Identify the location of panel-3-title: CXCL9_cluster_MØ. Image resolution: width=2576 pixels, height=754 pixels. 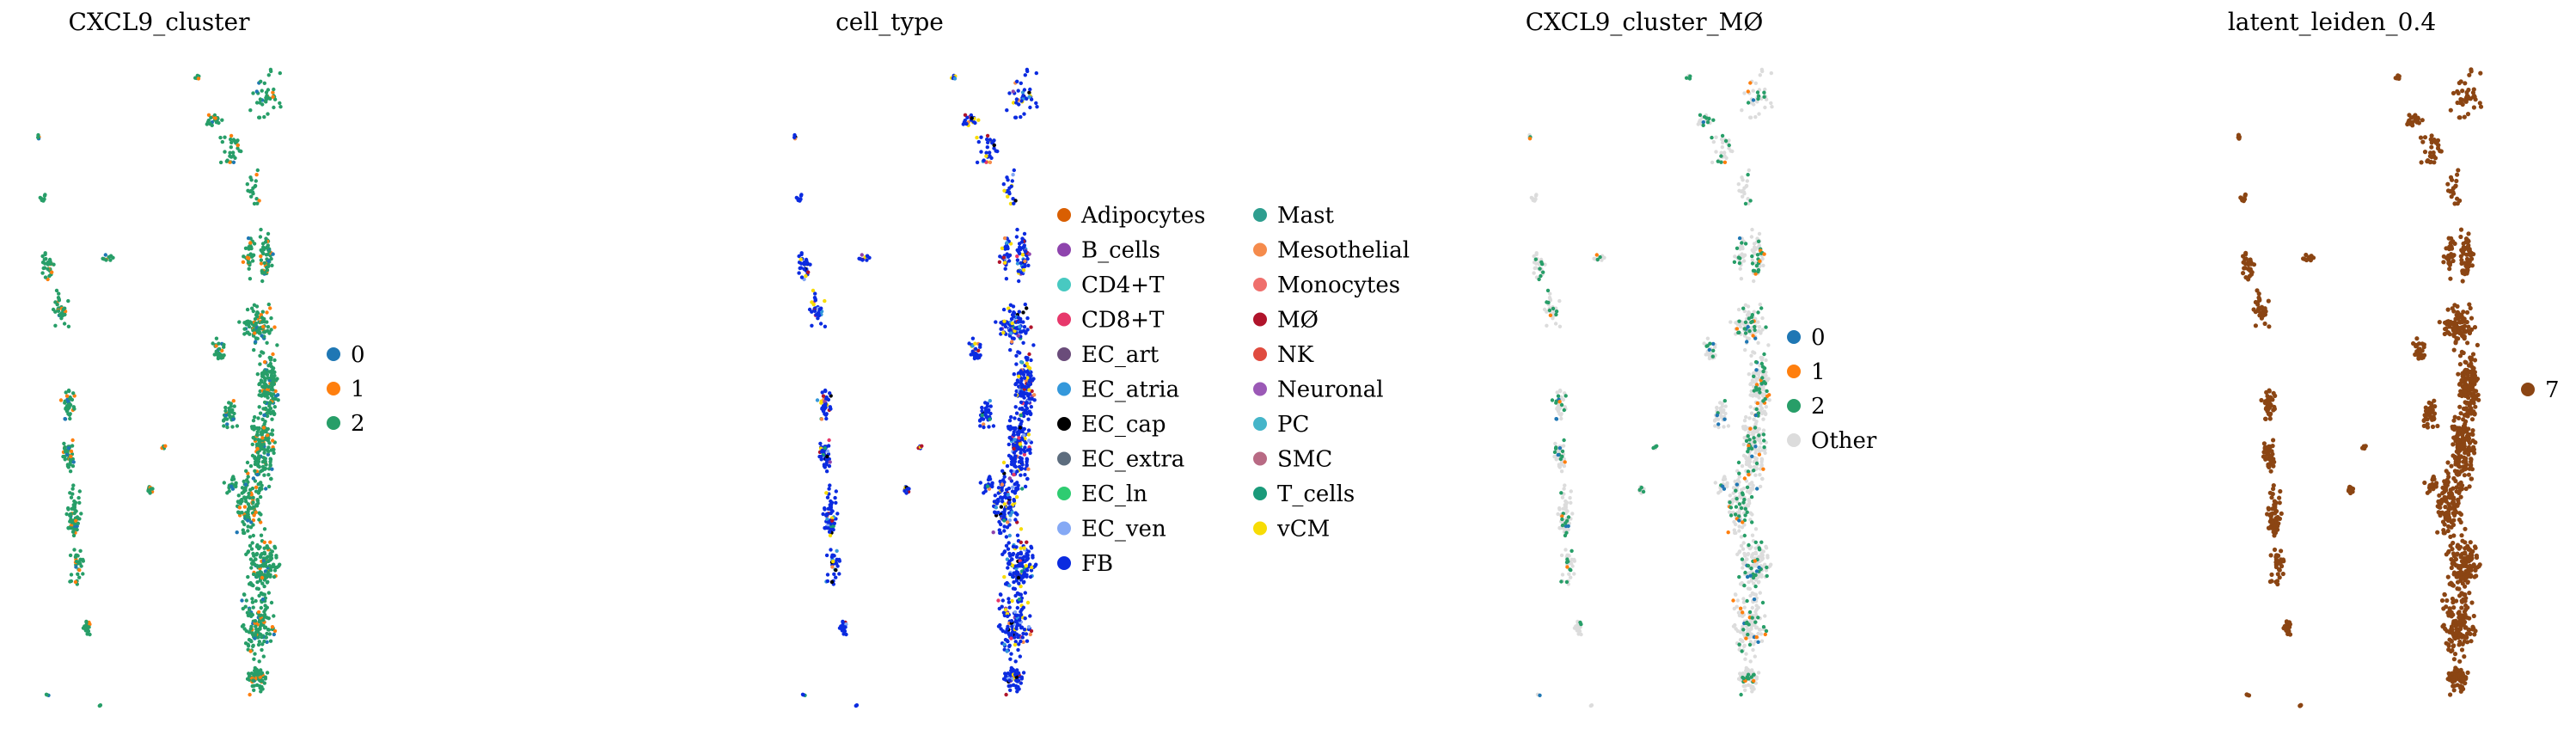
(1645, 22).